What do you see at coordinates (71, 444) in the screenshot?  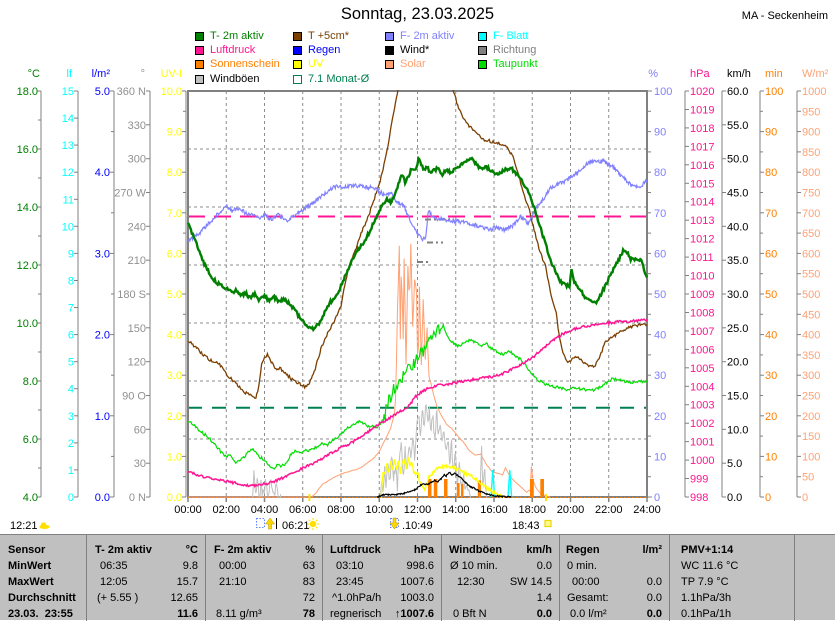 I see `svg-text: 2` at bounding box center [71, 444].